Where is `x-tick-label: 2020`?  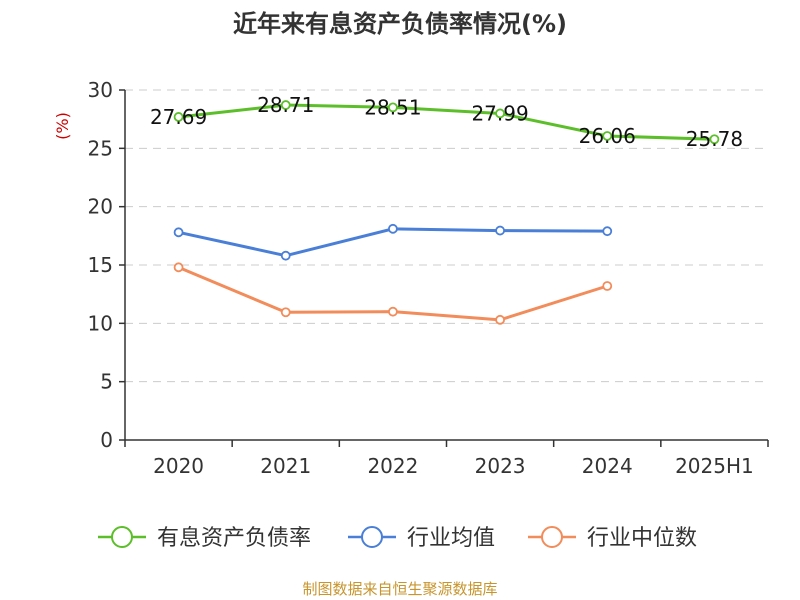
x-tick-label: 2020 is located at coordinates (178, 466).